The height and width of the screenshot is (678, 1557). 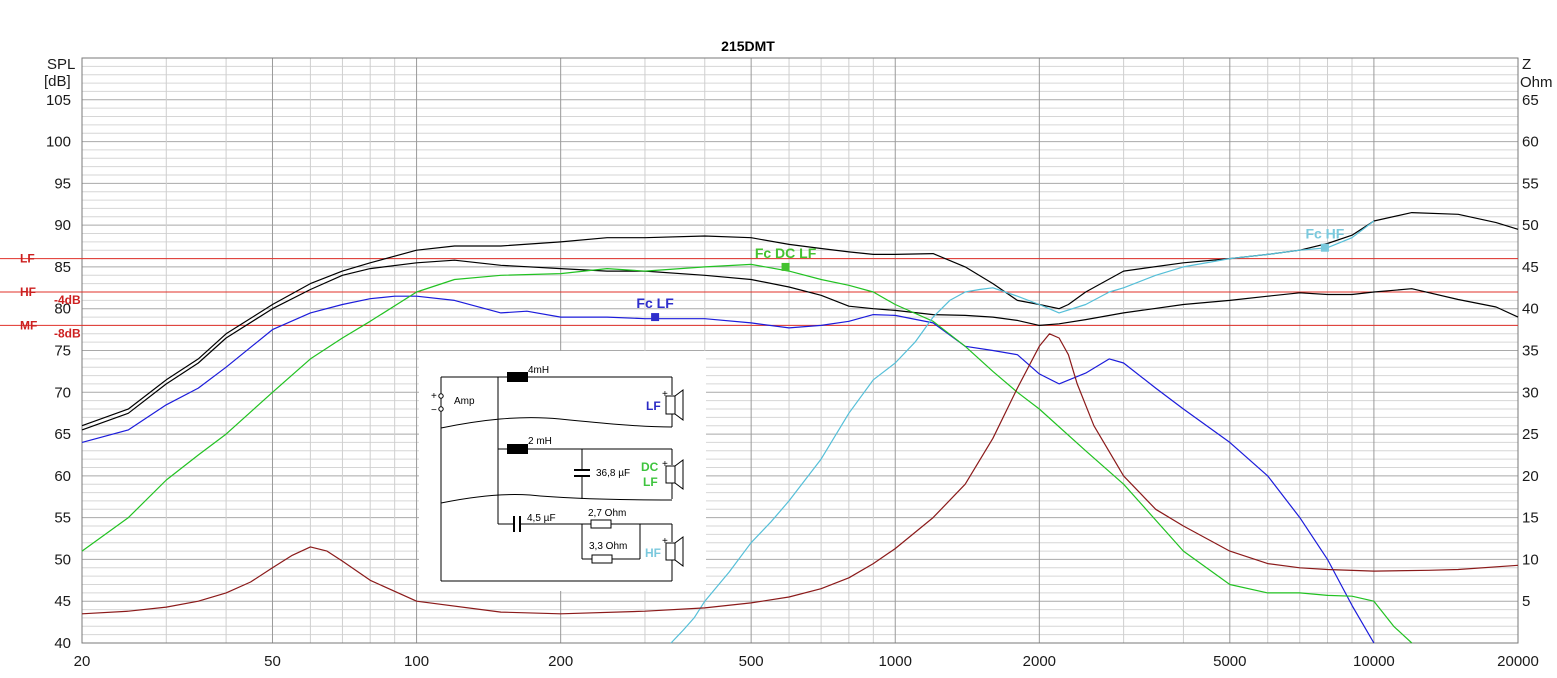 What do you see at coordinates (62, 518) in the screenshot?
I see `y-left-tick-label: 55` at bounding box center [62, 518].